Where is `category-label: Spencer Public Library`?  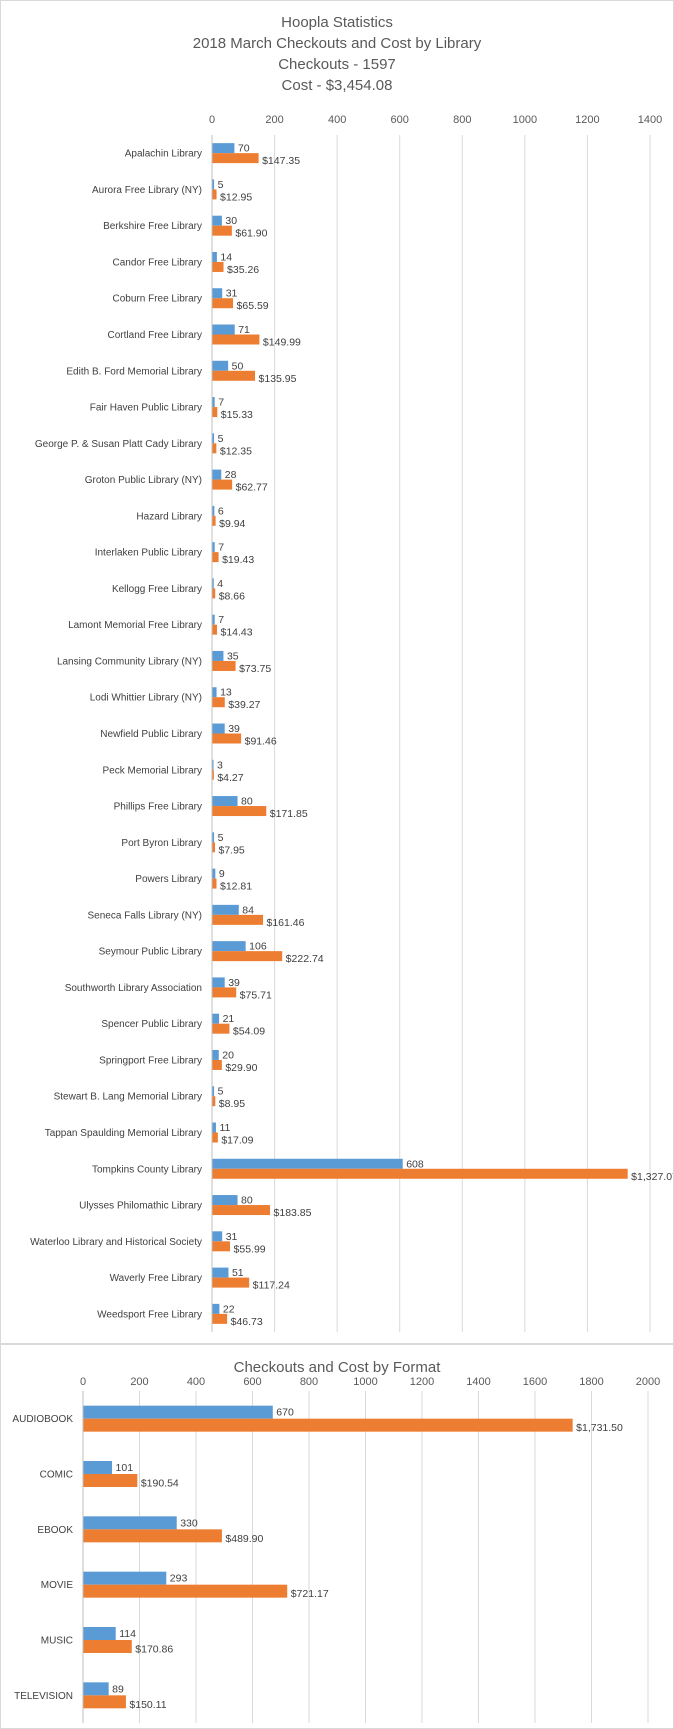
category-label: Spencer Public Library is located at coordinates (151, 1024).